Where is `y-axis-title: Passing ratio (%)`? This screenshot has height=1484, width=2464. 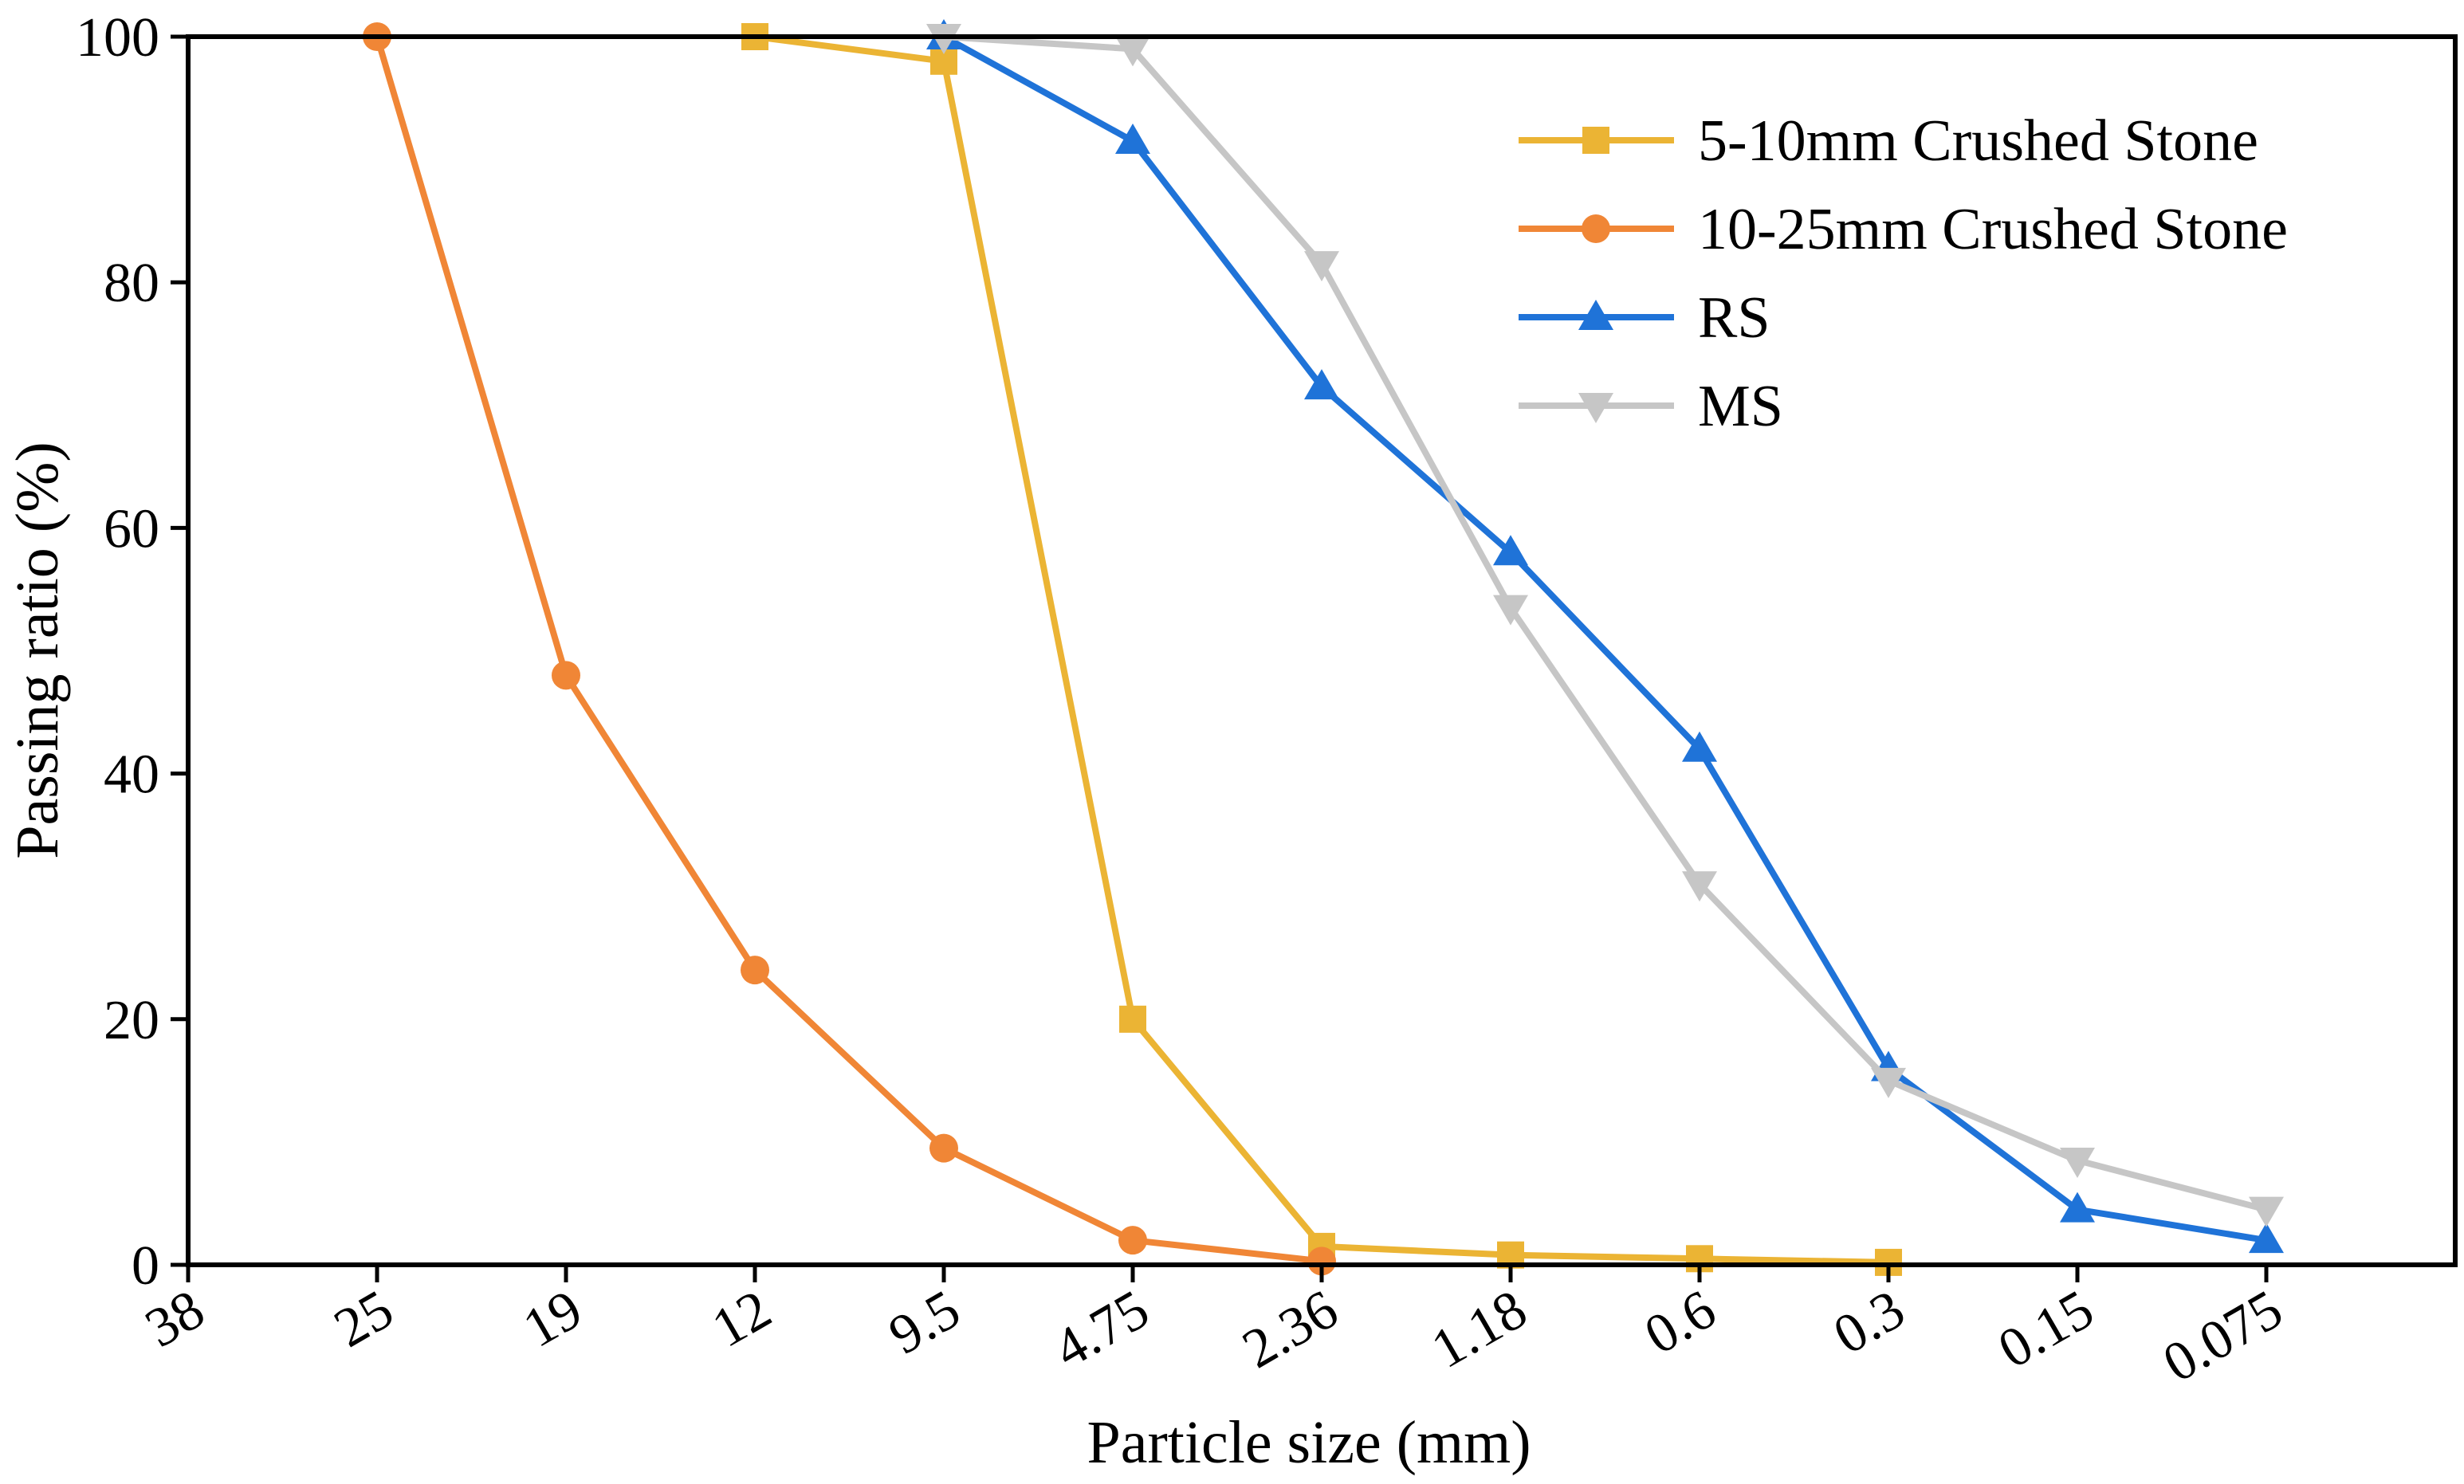 y-axis-title: Passing ratio (%) is located at coordinates (37, 650).